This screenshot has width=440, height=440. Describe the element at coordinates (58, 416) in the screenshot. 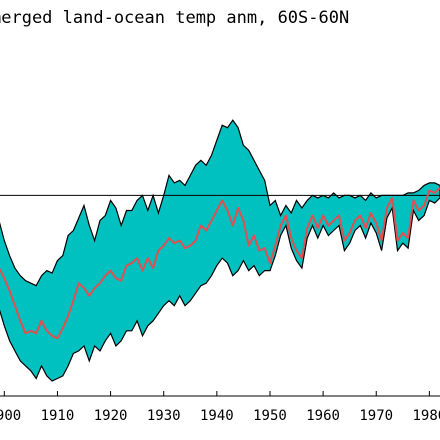

I see `x-tick-label: 1910` at that location.